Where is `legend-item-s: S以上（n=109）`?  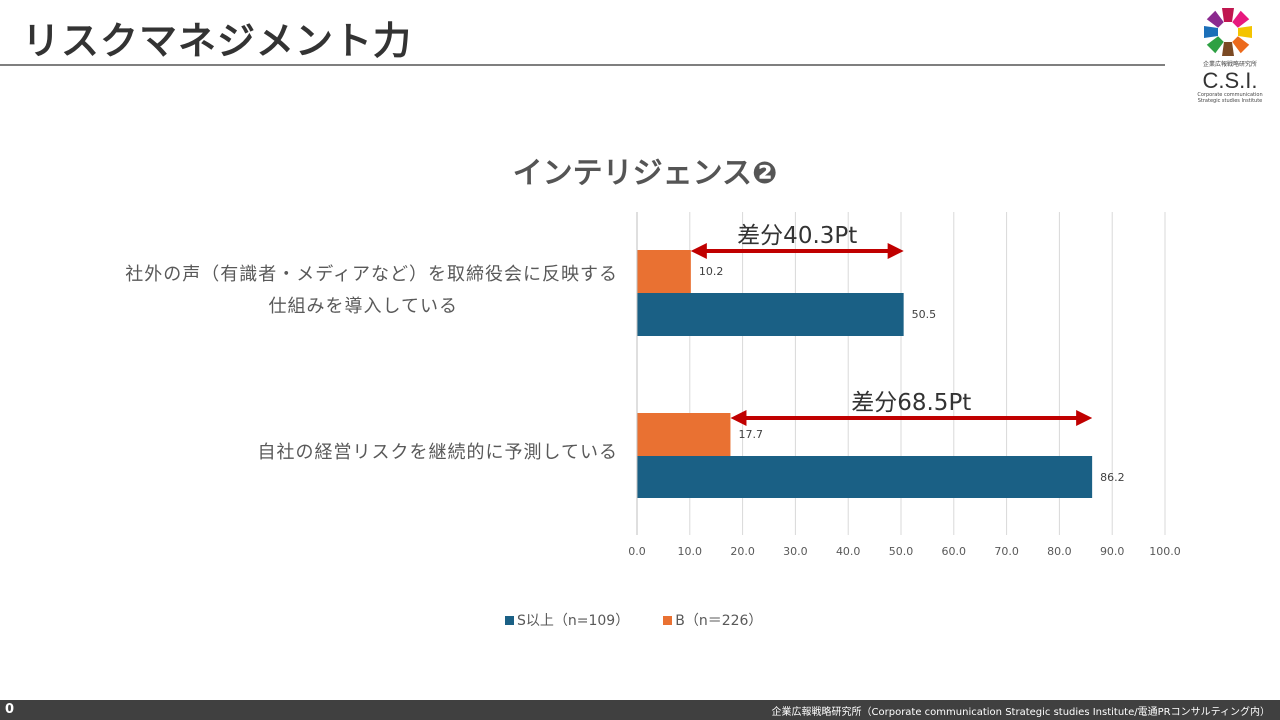 legend-item-s: S以上（n=109） is located at coordinates (567, 620).